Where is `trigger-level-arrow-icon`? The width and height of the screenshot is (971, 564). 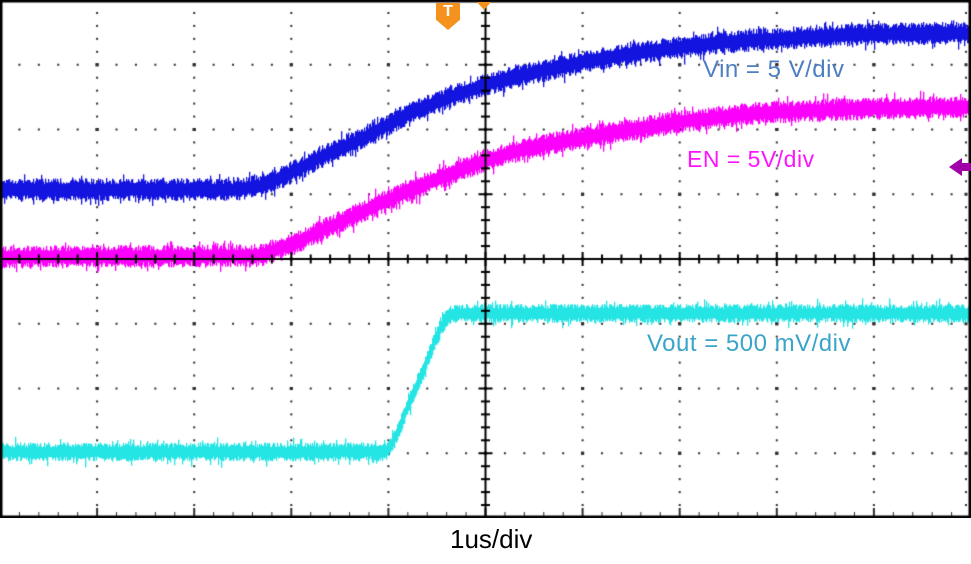
trigger-level-arrow-icon is located at coordinates (960, 167).